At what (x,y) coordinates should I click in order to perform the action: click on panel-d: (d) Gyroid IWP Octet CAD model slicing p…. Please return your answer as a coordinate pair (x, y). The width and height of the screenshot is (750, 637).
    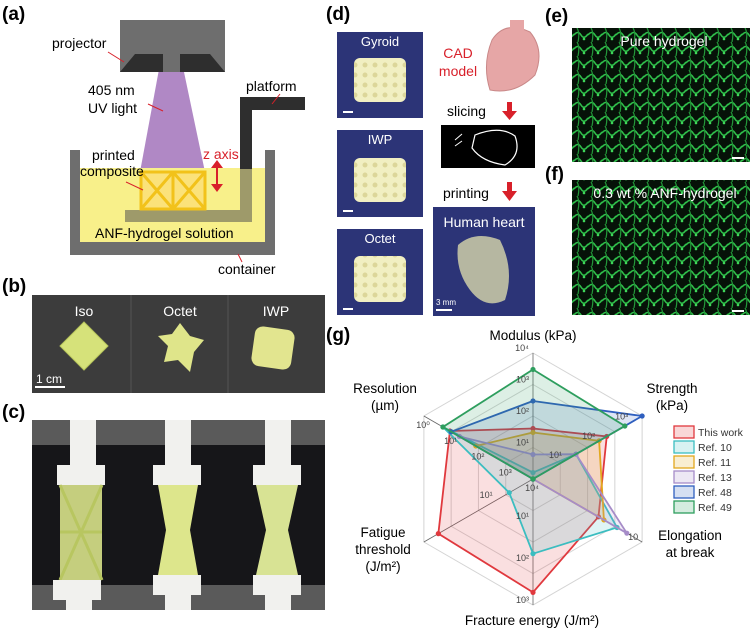
    Looking at the image, I should click on (433, 160).